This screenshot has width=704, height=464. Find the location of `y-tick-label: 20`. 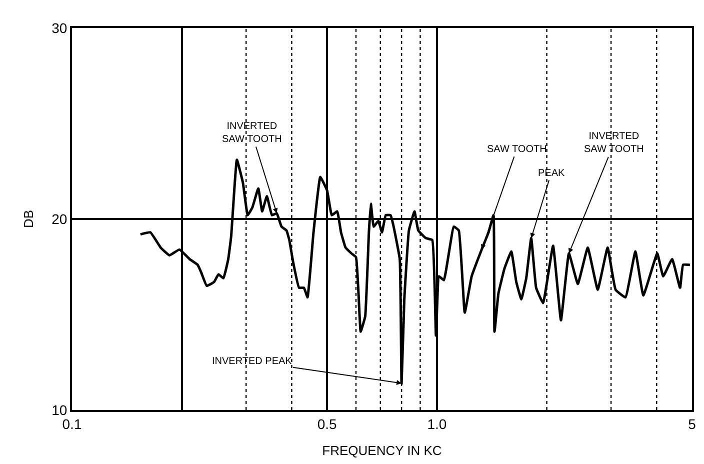

y-tick-label: 20 is located at coordinates (60, 218).